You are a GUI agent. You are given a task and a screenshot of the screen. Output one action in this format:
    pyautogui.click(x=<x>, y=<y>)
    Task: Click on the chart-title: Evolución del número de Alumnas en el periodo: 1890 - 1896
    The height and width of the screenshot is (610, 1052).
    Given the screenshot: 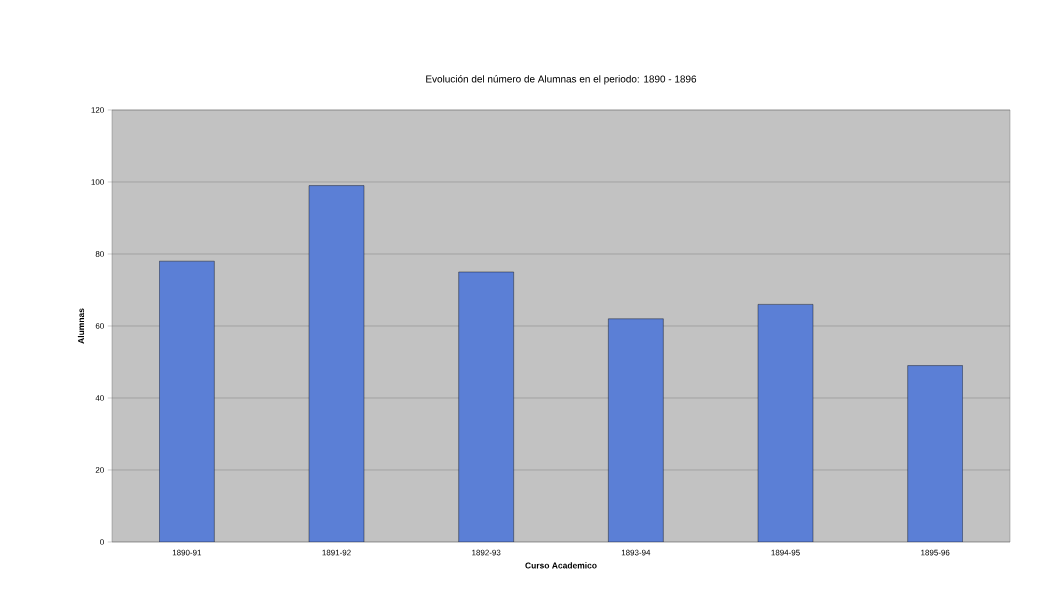 What is the action you would take?
    pyautogui.click(x=561, y=80)
    